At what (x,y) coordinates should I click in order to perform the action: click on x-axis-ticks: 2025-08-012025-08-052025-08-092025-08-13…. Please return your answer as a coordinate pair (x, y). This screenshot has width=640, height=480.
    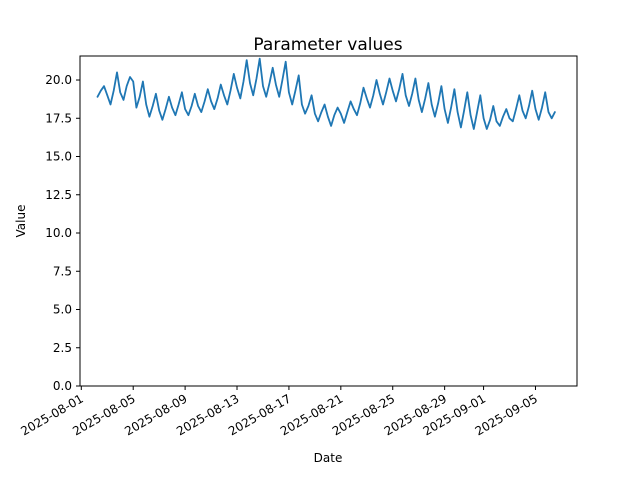
    Looking at the image, I should click on (279, 412).